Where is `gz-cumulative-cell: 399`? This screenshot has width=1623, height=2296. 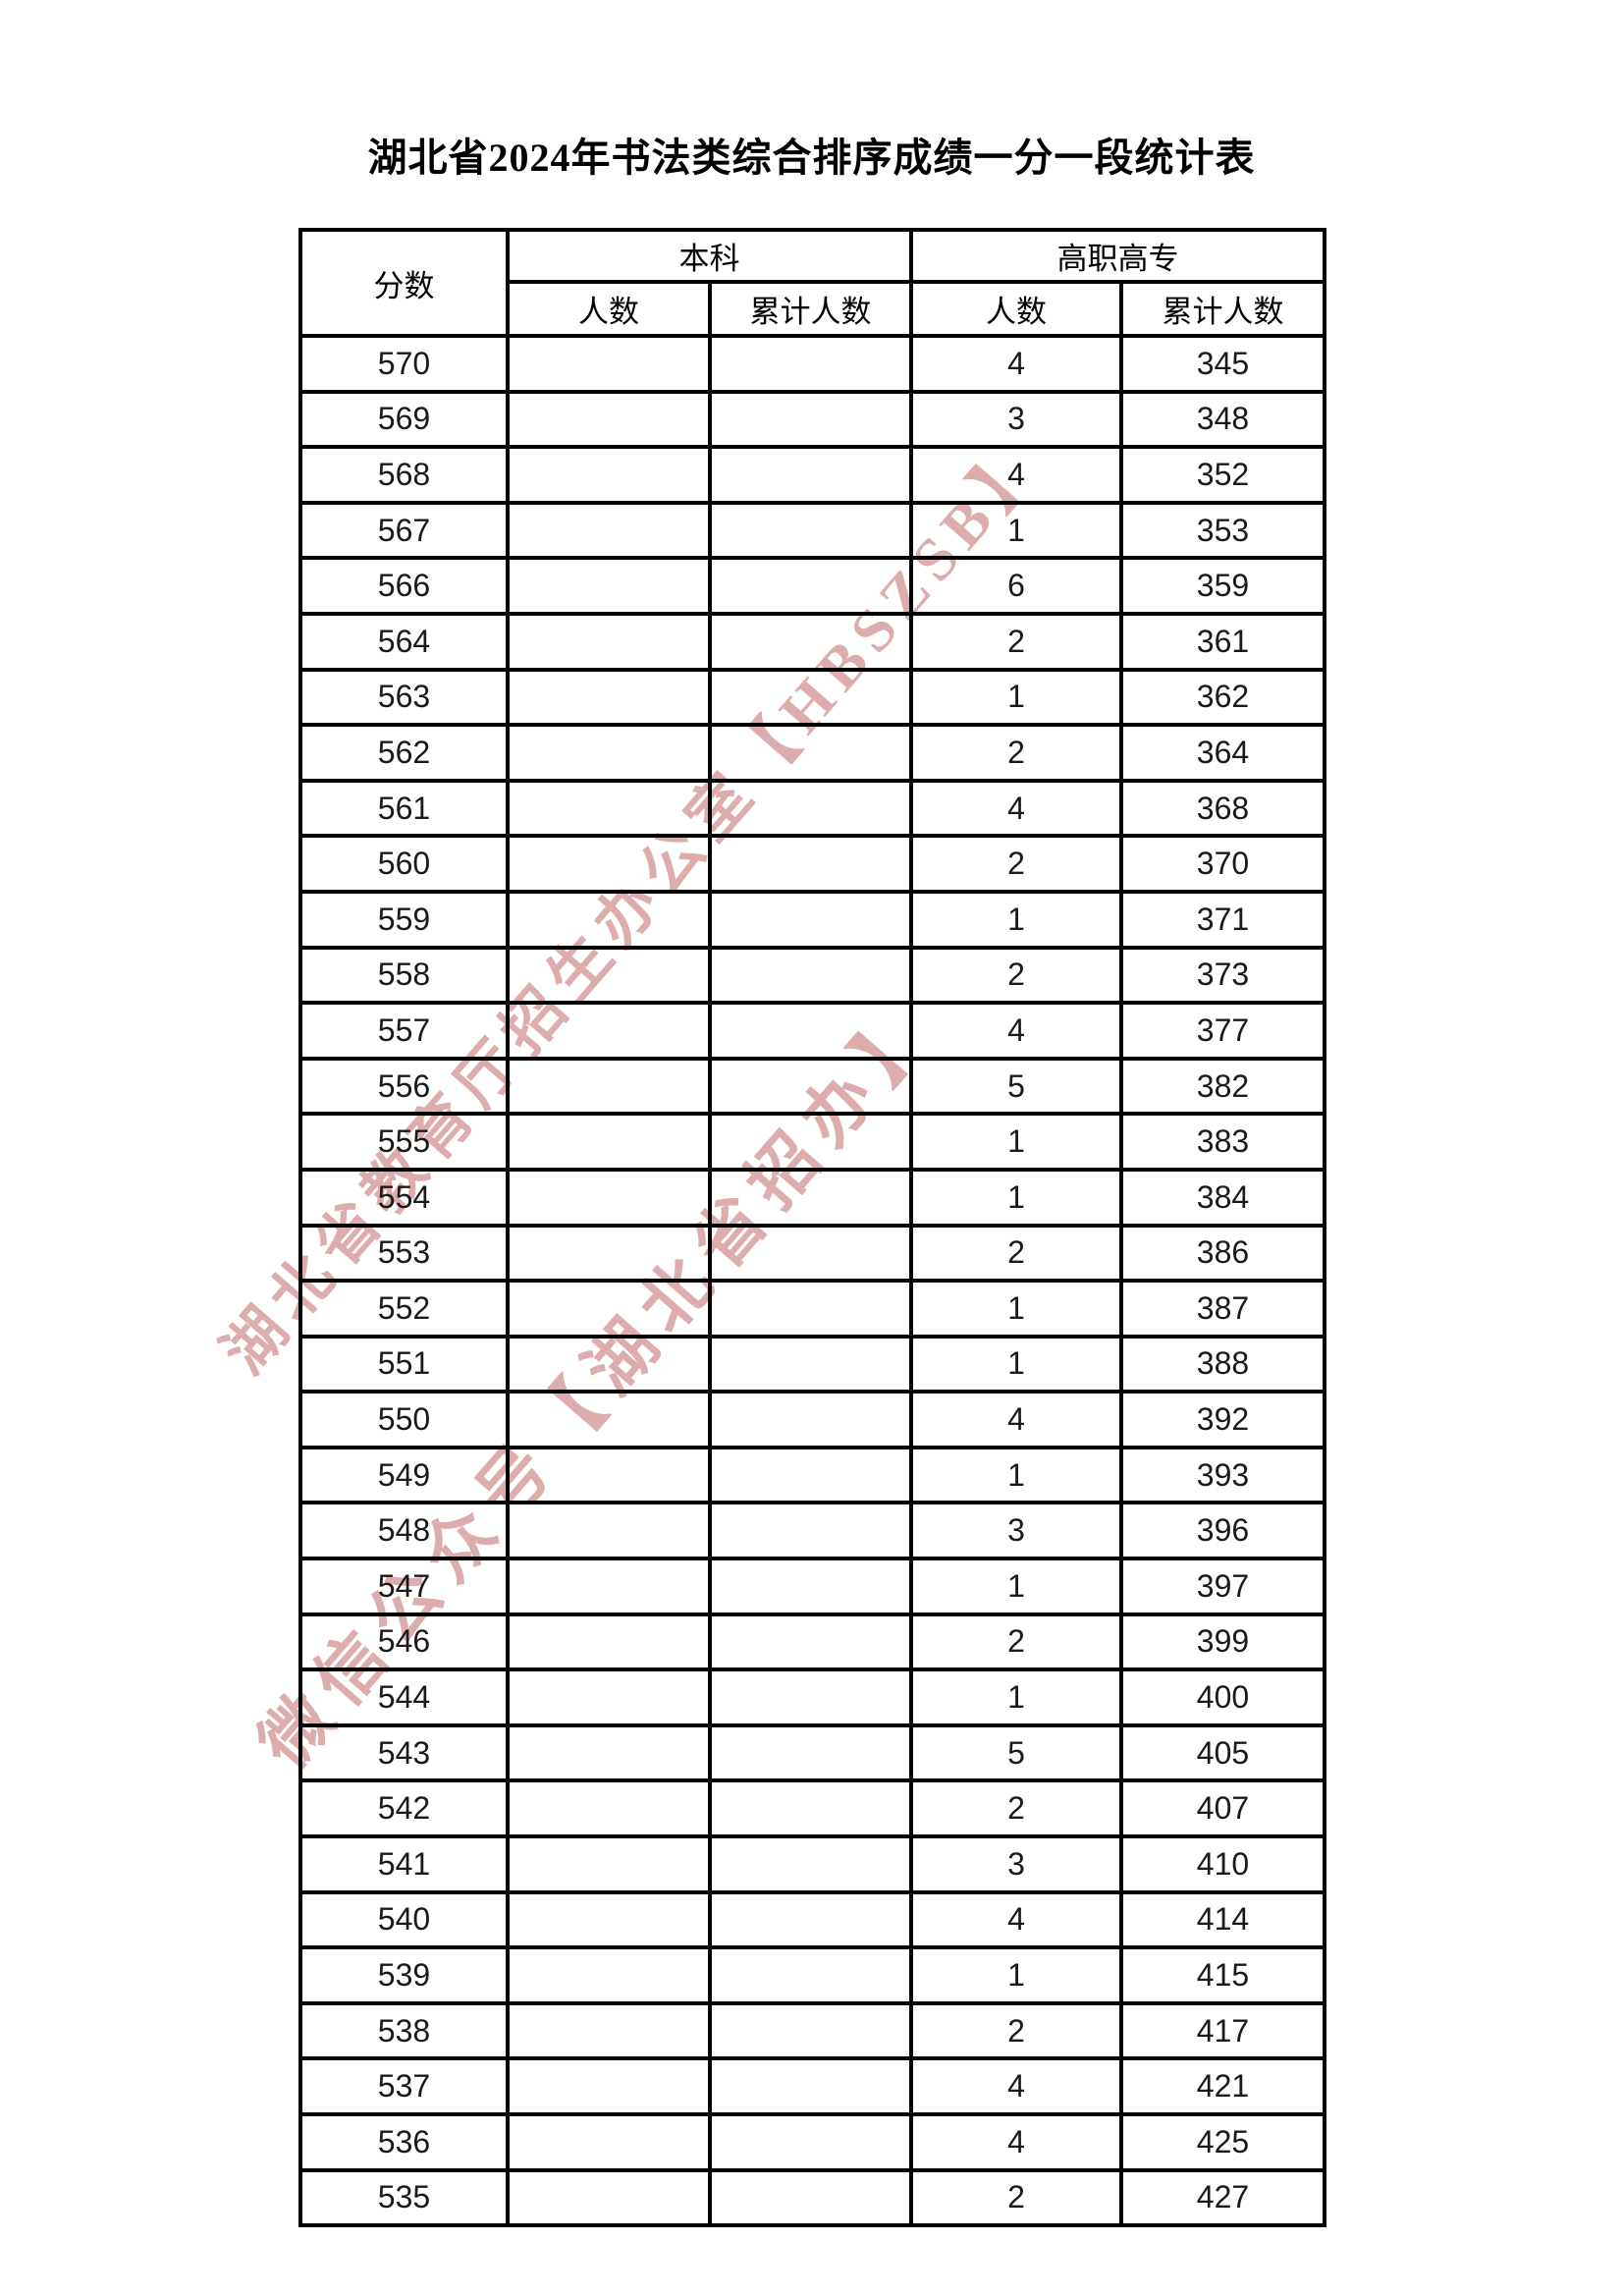
gz-cumulative-cell: 399 is located at coordinates (1222, 1642).